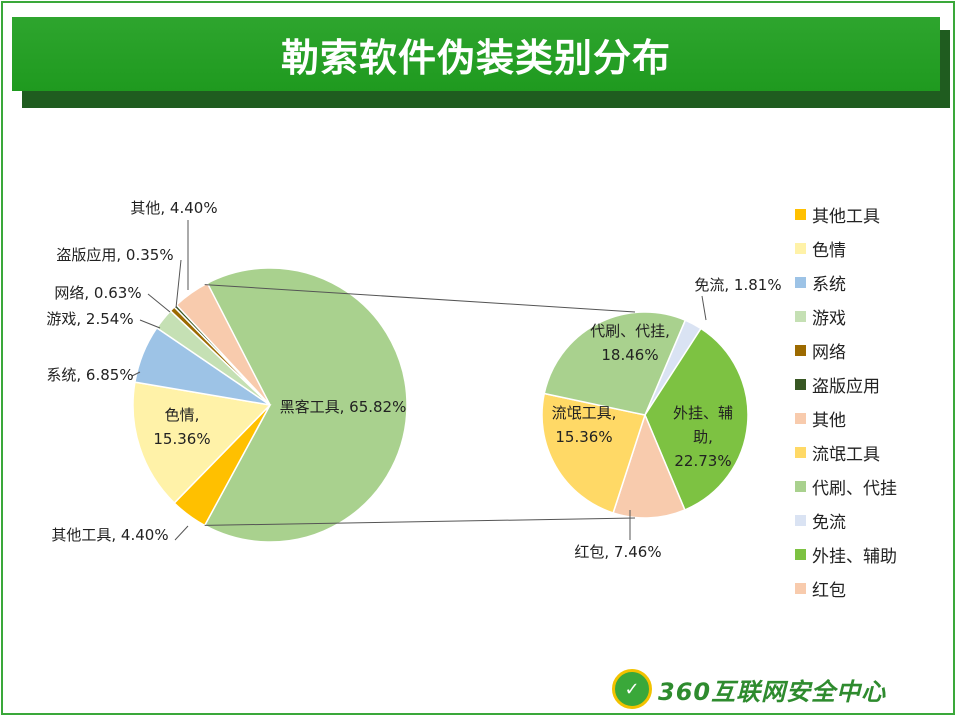 The image size is (960, 720). I want to click on globe-shield-icon: ✓, so click(632, 689).